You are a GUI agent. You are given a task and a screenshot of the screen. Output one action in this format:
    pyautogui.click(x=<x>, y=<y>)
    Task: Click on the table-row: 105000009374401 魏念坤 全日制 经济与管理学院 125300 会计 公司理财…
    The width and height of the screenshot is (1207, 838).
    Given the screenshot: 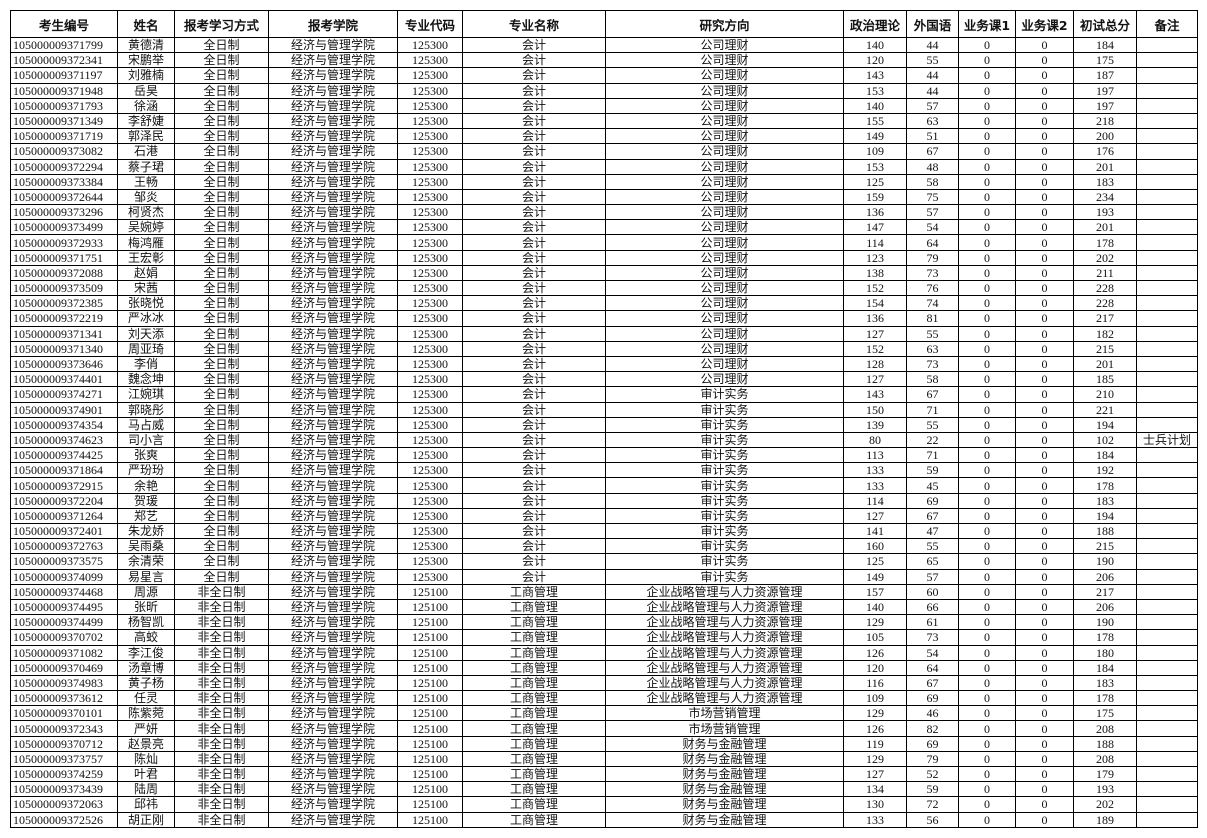 What is the action you would take?
    pyautogui.click(x=604, y=379)
    